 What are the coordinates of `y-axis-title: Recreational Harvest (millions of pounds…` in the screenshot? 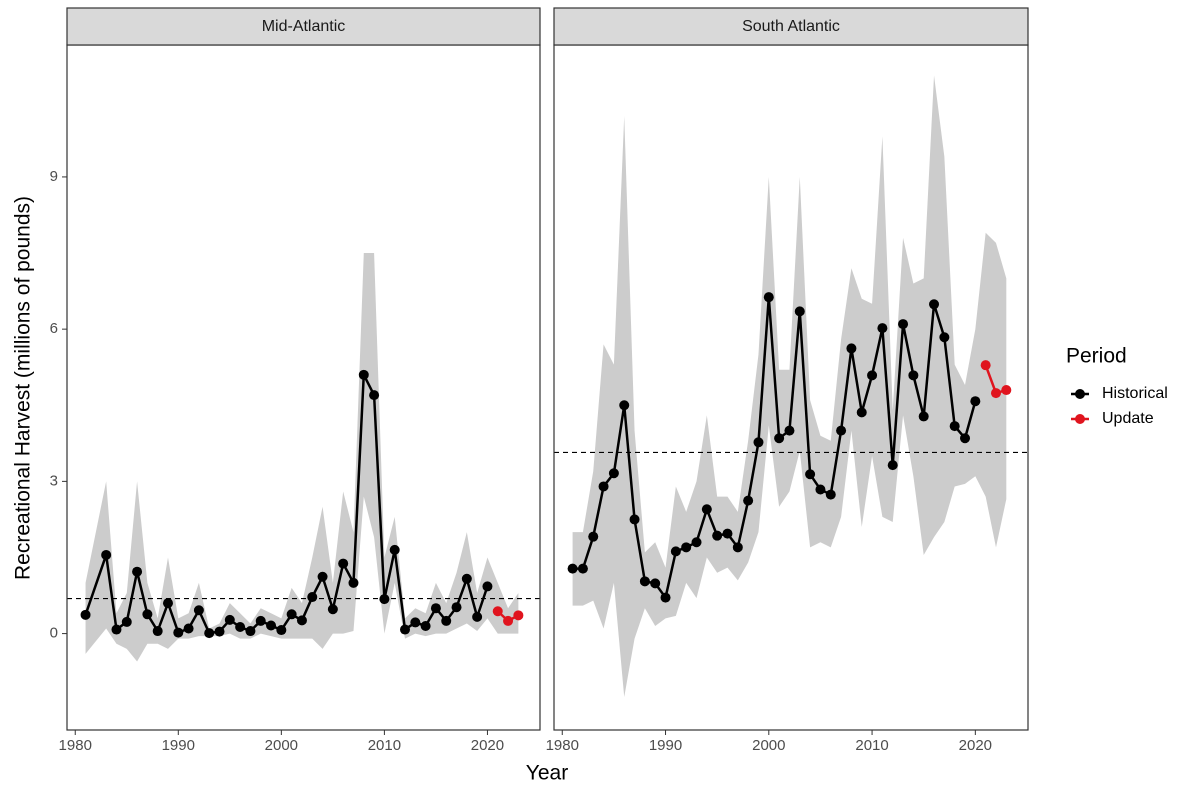 It's located at (23, 388).